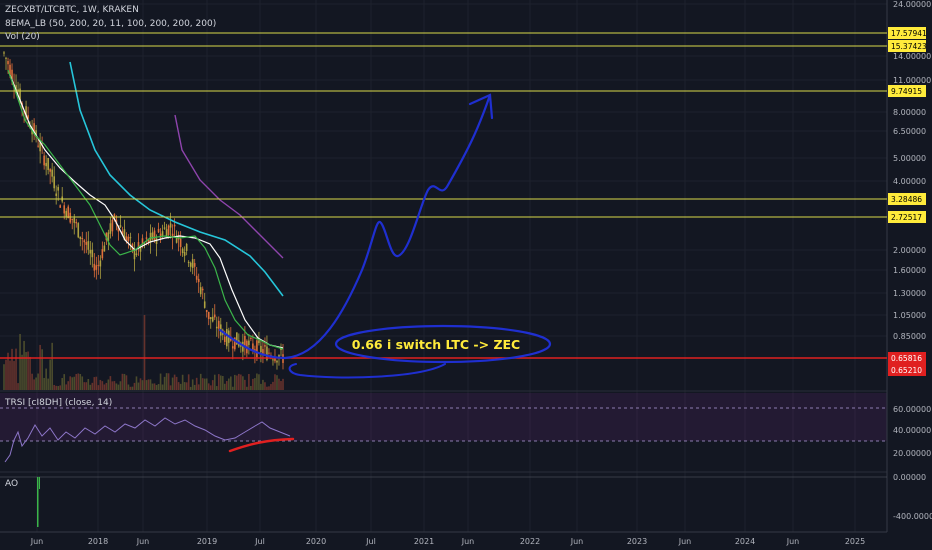  I want to click on volume-bars, so click(143, 352).